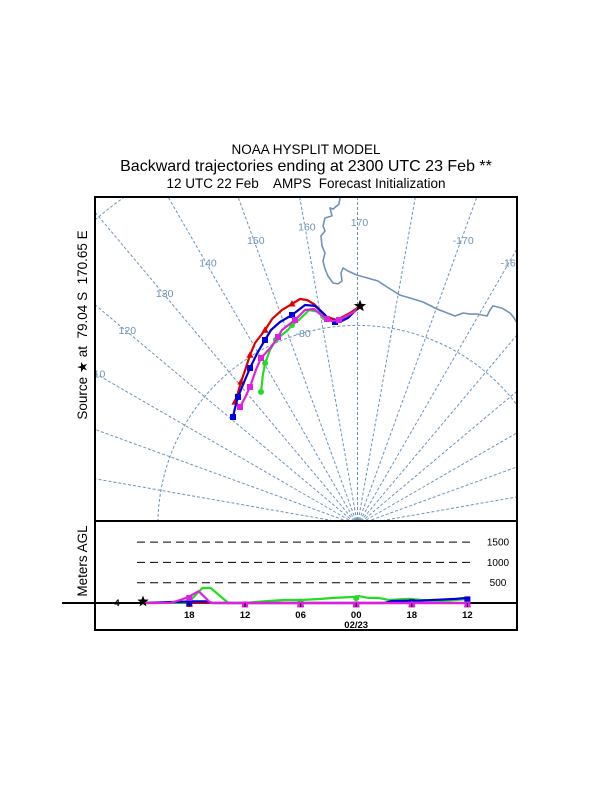  Describe the element at coordinates (117, 603) in the screenshot. I see `source-height-label: 4` at that location.